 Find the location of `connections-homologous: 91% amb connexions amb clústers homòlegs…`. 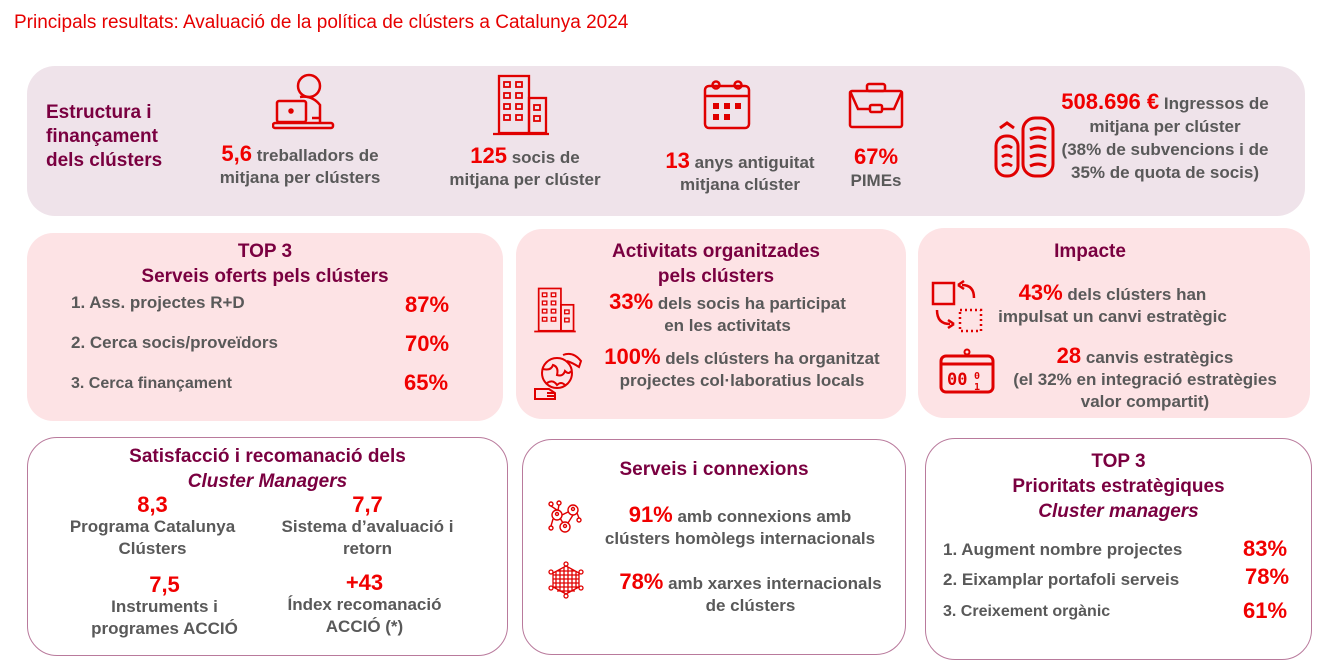

connections-homologous: 91% amb connexions amb clústers homòlegs… is located at coordinates (740, 527).